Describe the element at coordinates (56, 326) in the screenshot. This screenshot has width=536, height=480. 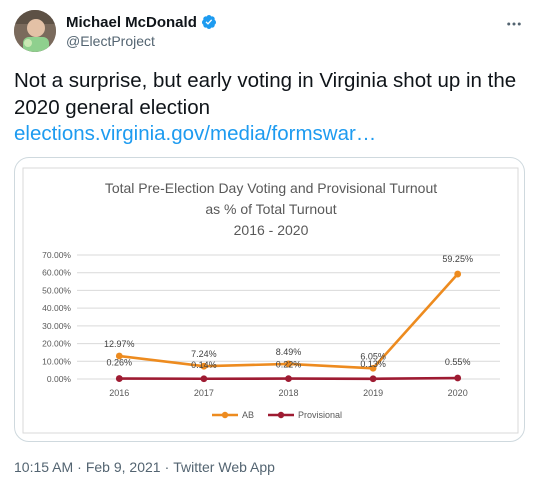
I see `y-tick-label: 30.00%` at that location.